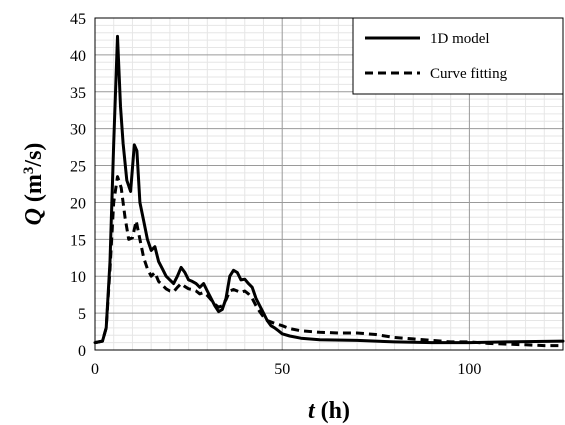  What do you see at coordinates (34, 155) in the screenshot?
I see `y-axis-unit-post: /s)` at bounding box center [34, 155].